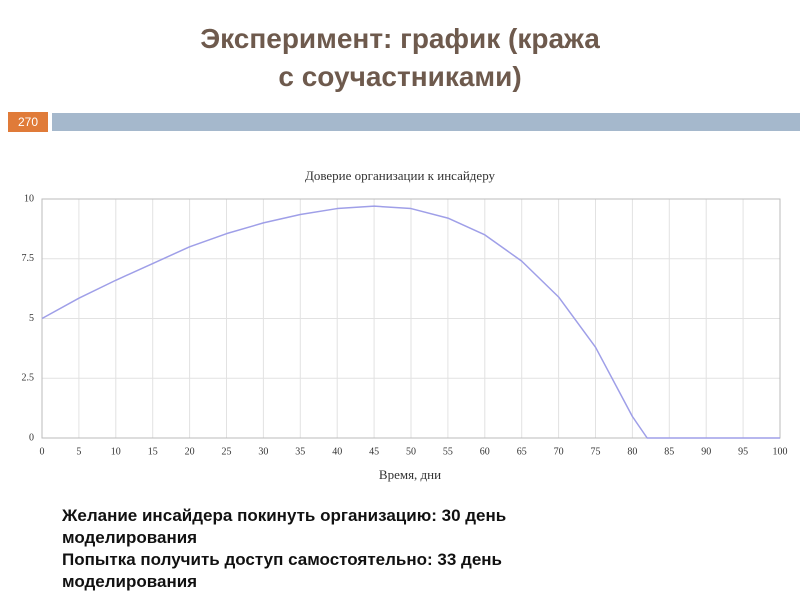 The image size is (800, 600). Describe the element at coordinates (448, 451) in the screenshot. I see `x-tick-label: 55` at that location.